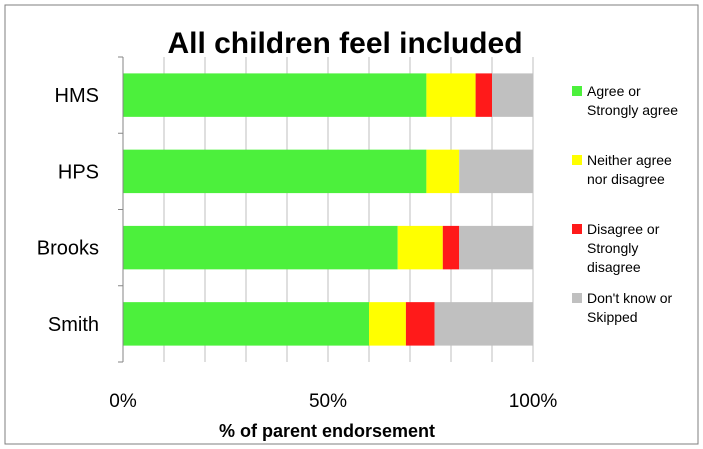  I want to click on x-axis-label: % of parent endorsement, so click(327, 431).